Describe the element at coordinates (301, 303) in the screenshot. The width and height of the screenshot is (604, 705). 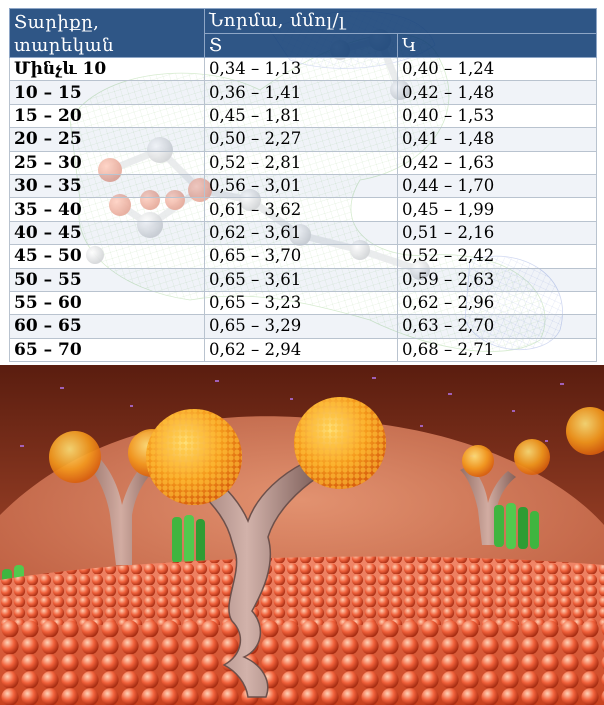
I see `female-range-cell: 0,65 – 3,23` at that location.